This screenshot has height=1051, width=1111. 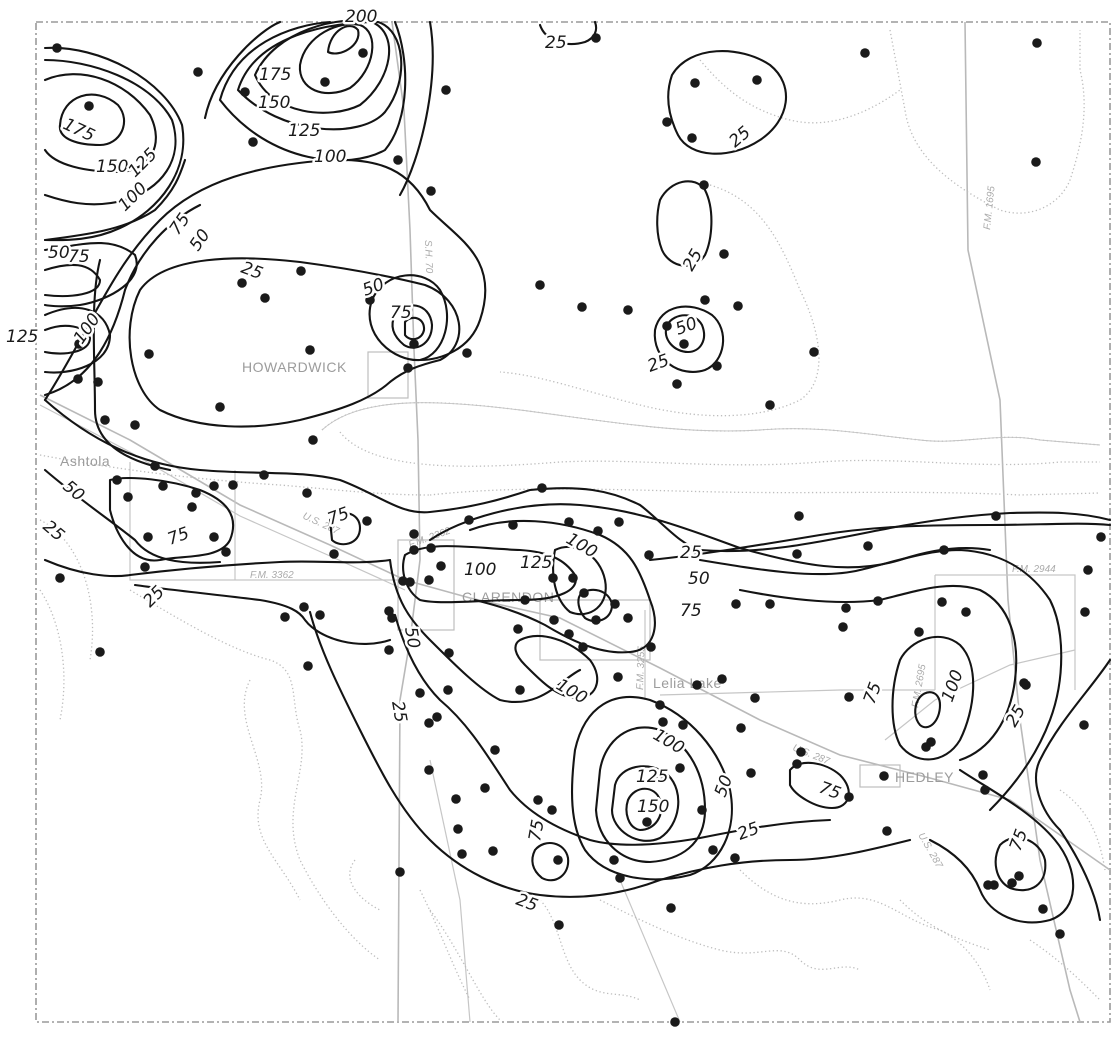 I want to click on road-label-fm2695: F.M. 2695, so click(x=919, y=685).